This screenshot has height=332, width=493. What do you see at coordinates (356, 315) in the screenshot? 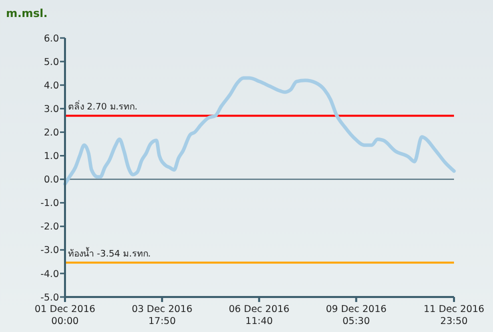
I see `x-tick-label: 09 Dec 2016 05:30` at bounding box center [356, 315].